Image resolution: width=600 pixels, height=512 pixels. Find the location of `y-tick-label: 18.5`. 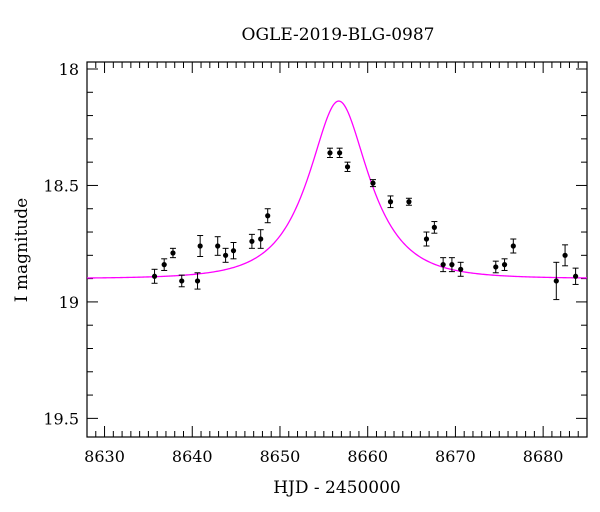

y-tick-label: 18.5 is located at coordinates (61, 185).